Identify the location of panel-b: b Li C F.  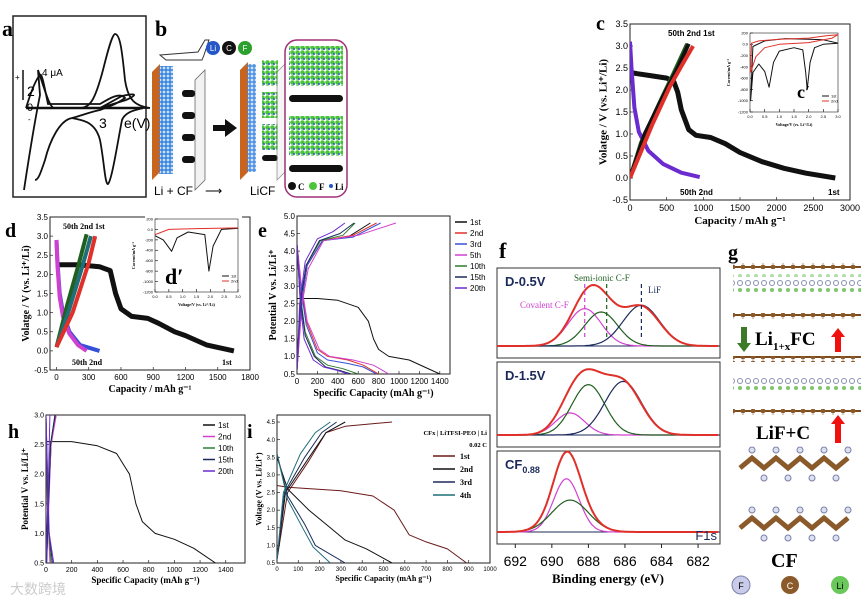
(250, 107).